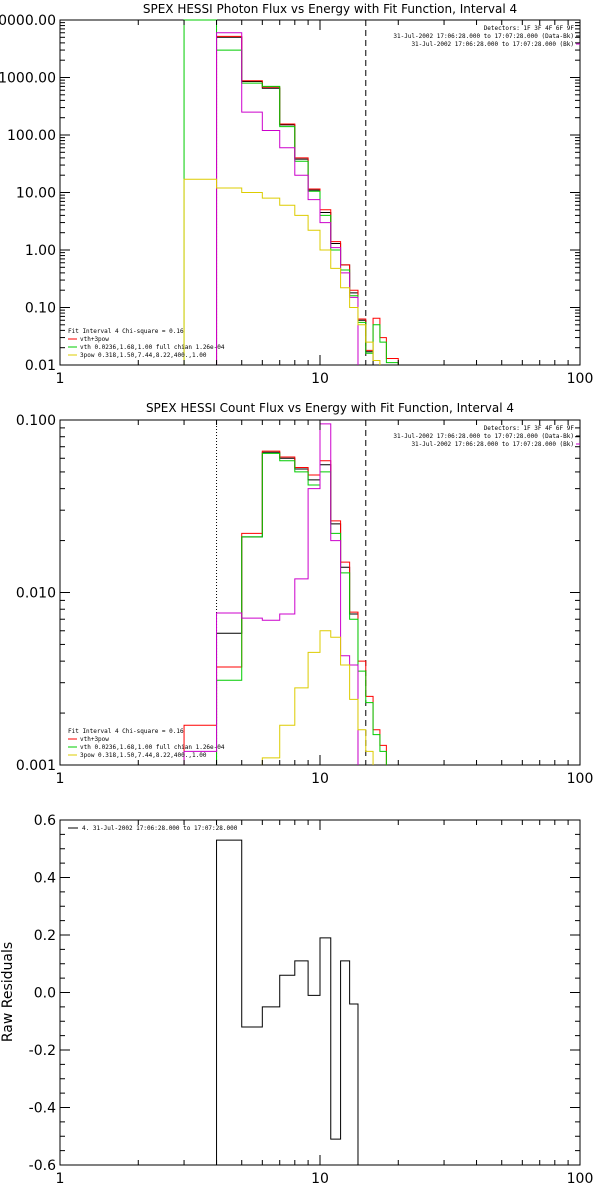  I want to click on y-tick-label: -0.2, so click(42, 1051).